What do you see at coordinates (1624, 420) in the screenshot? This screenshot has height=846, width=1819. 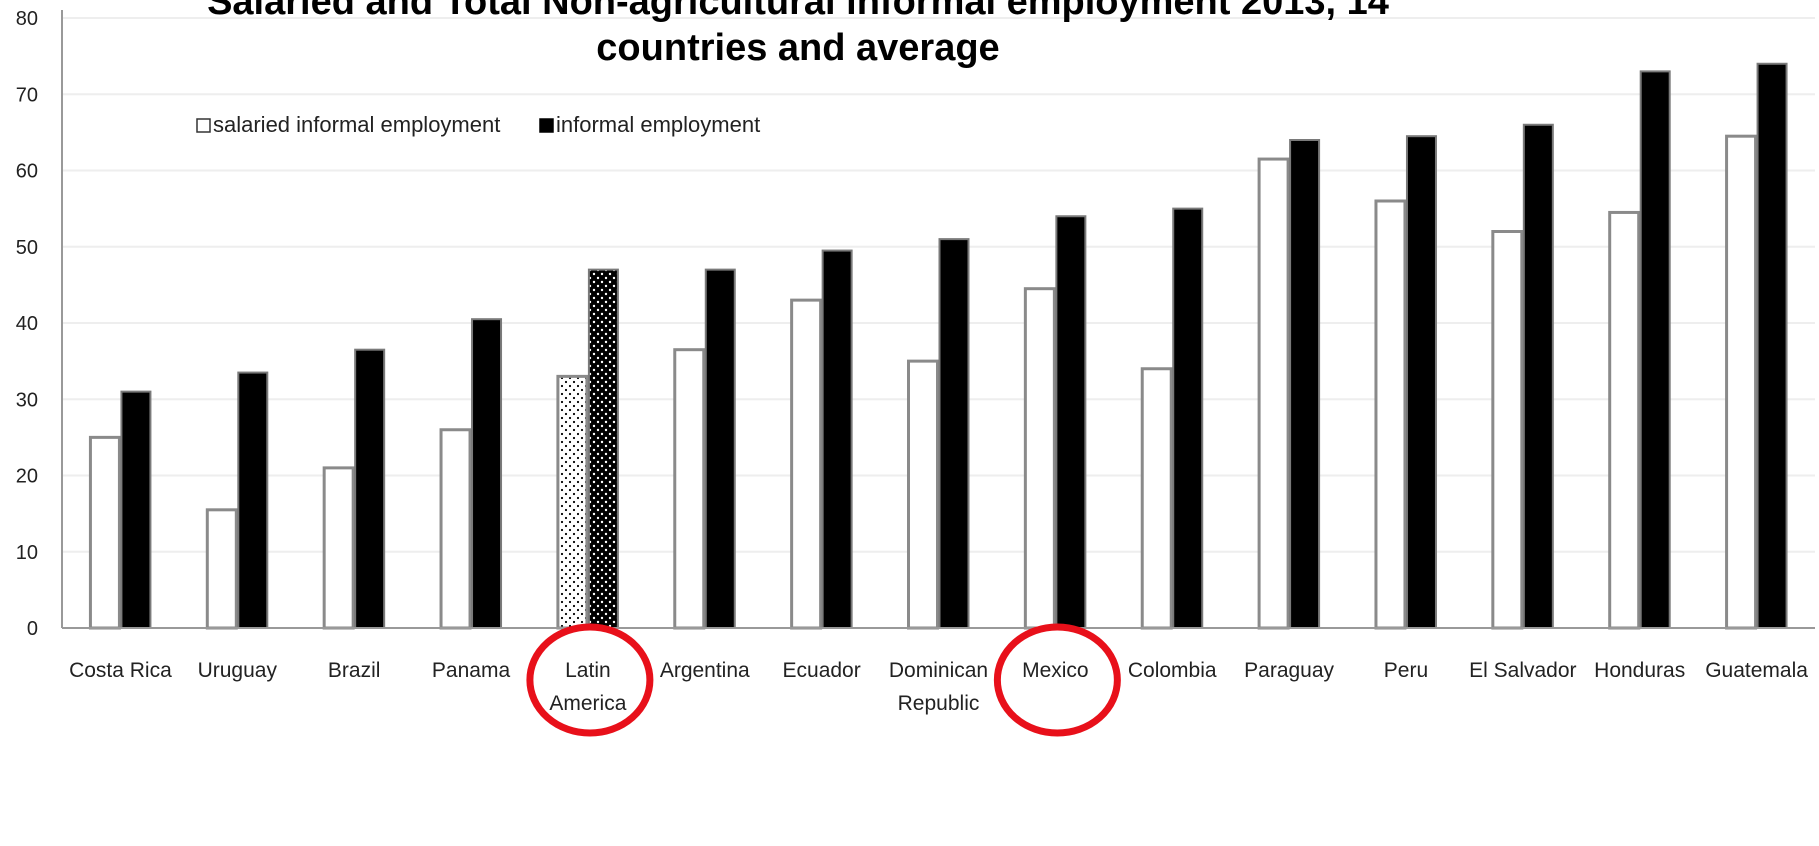 I see `bar-salaried-honduras` at bounding box center [1624, 420].